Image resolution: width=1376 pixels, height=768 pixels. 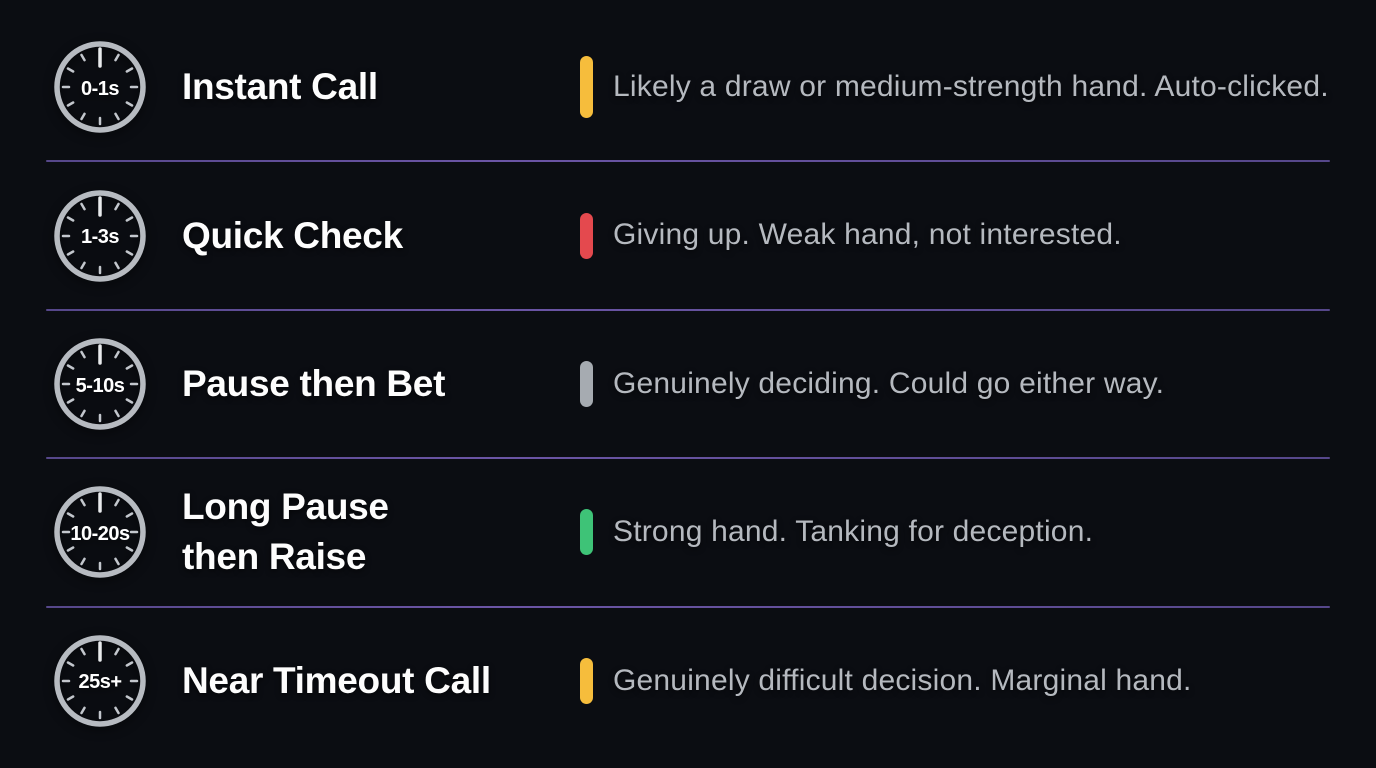 I want to click on tell-title: Pause then Bet, so click(x=314, y=384).